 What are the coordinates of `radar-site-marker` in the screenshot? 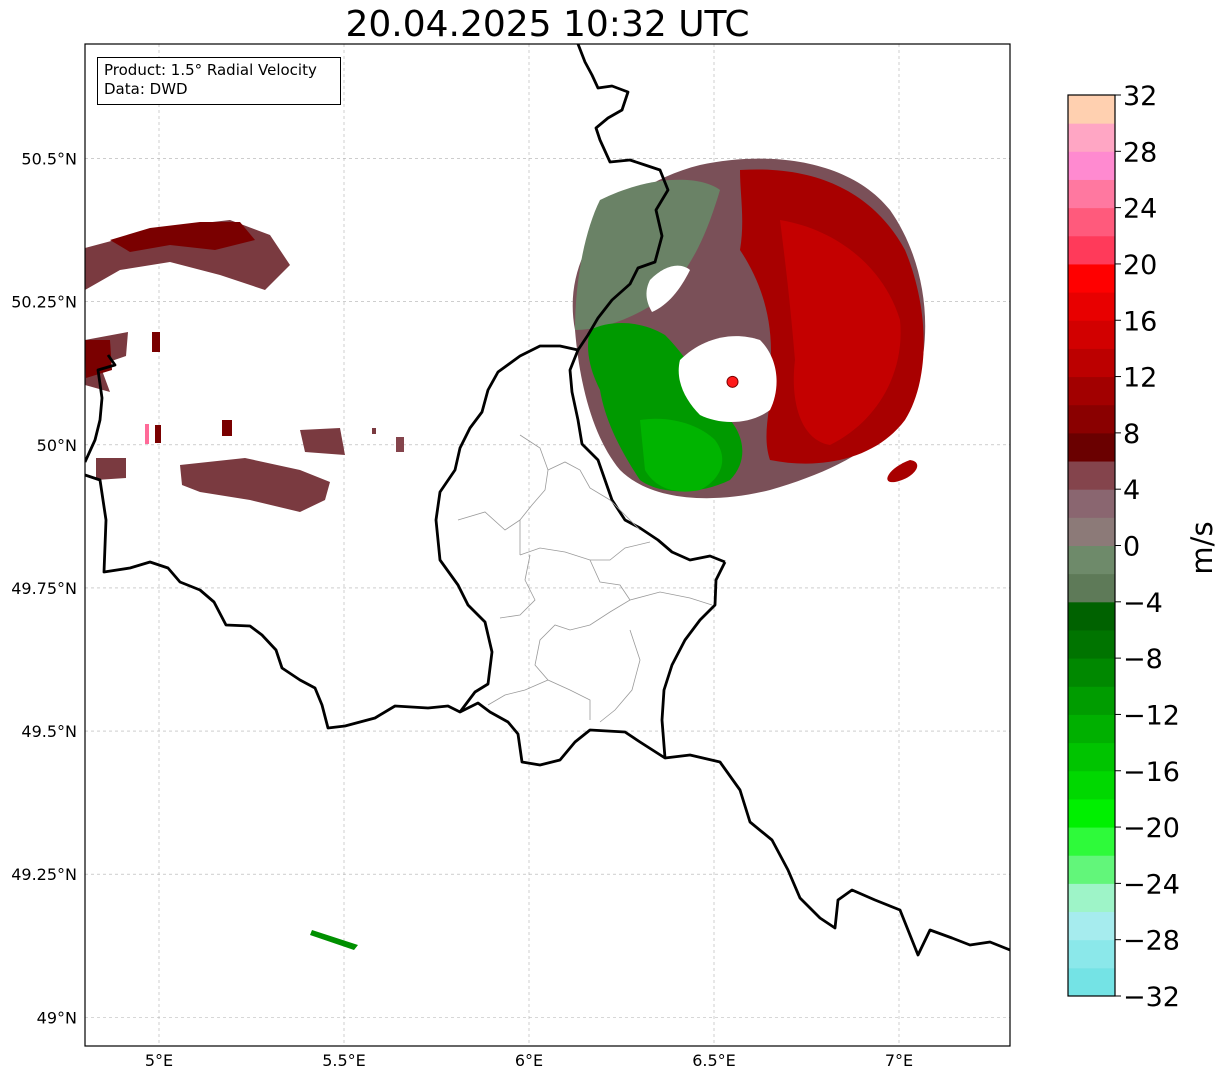 It's located at (732, 381).